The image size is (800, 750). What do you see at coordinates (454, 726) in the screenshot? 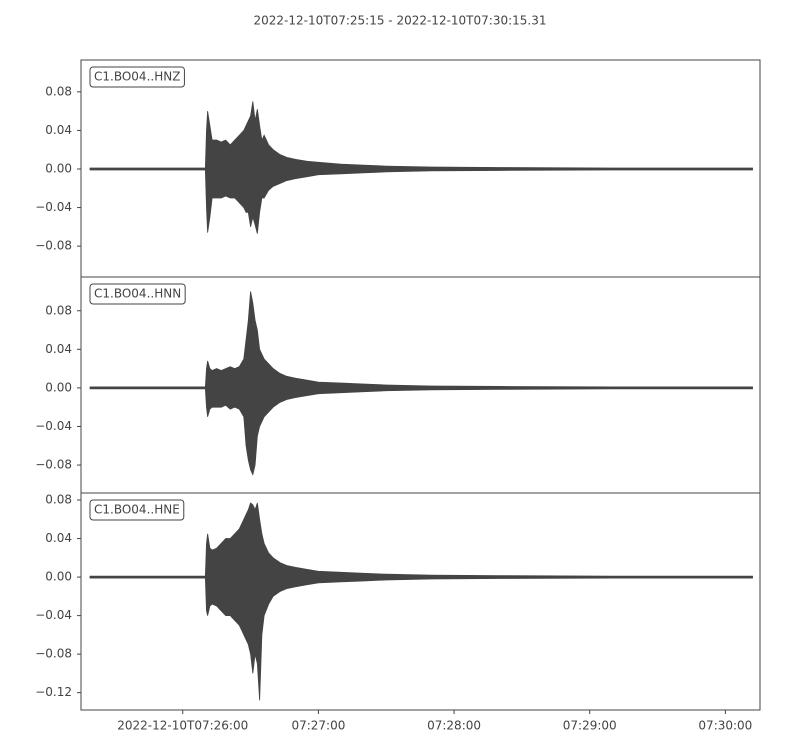
I see `x-tick-label: 07:28:00` at bounding box center [454, 726].